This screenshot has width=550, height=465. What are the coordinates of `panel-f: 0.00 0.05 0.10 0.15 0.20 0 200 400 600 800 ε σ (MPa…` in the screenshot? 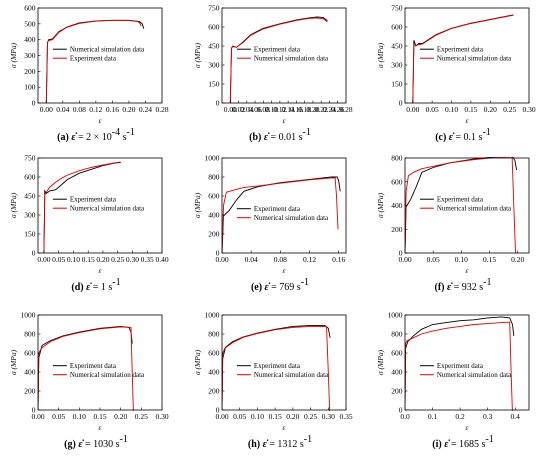 It's located at (453, 223).